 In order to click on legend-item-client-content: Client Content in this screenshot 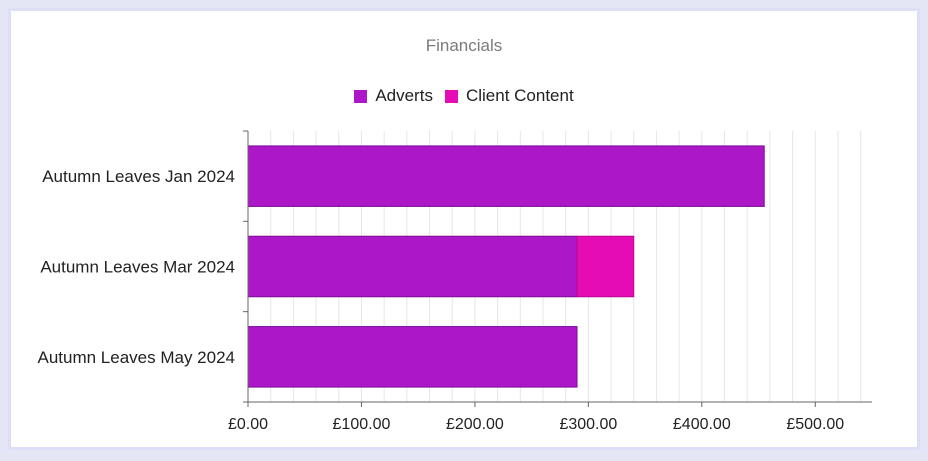, I will do `click(509, 96)`.